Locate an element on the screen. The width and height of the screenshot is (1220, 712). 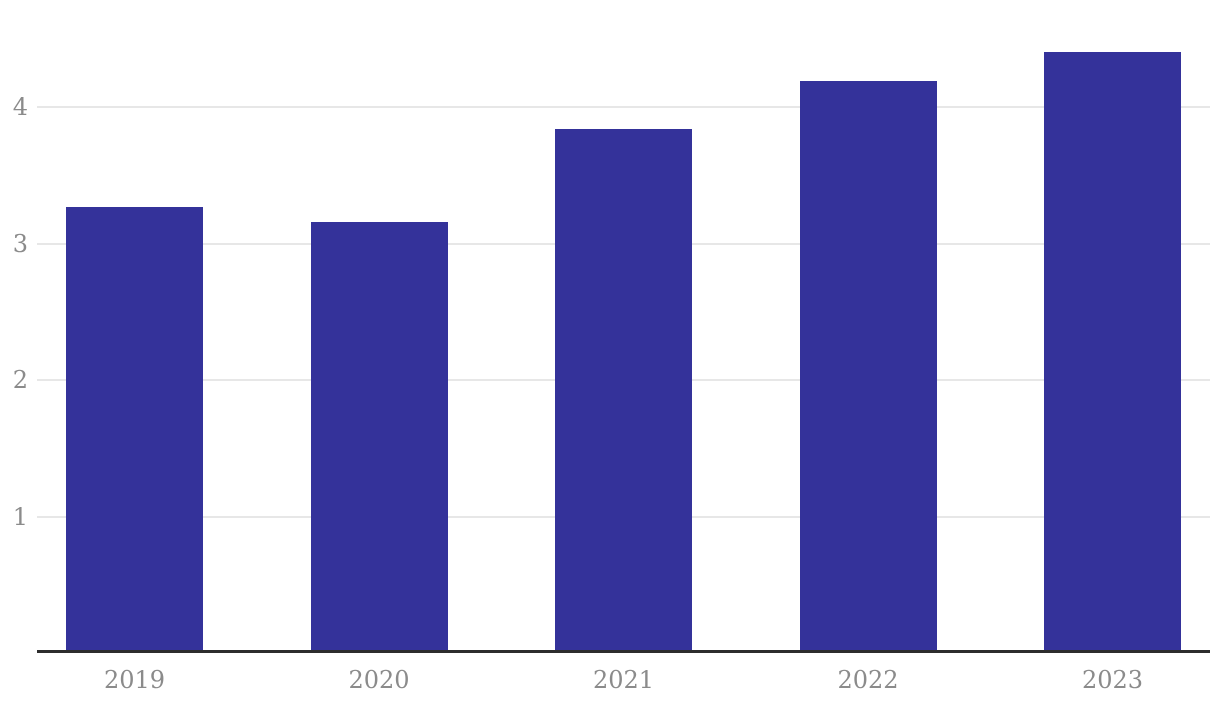
x-axis-label-2019: 2019 is located at coordinates (134, 680).